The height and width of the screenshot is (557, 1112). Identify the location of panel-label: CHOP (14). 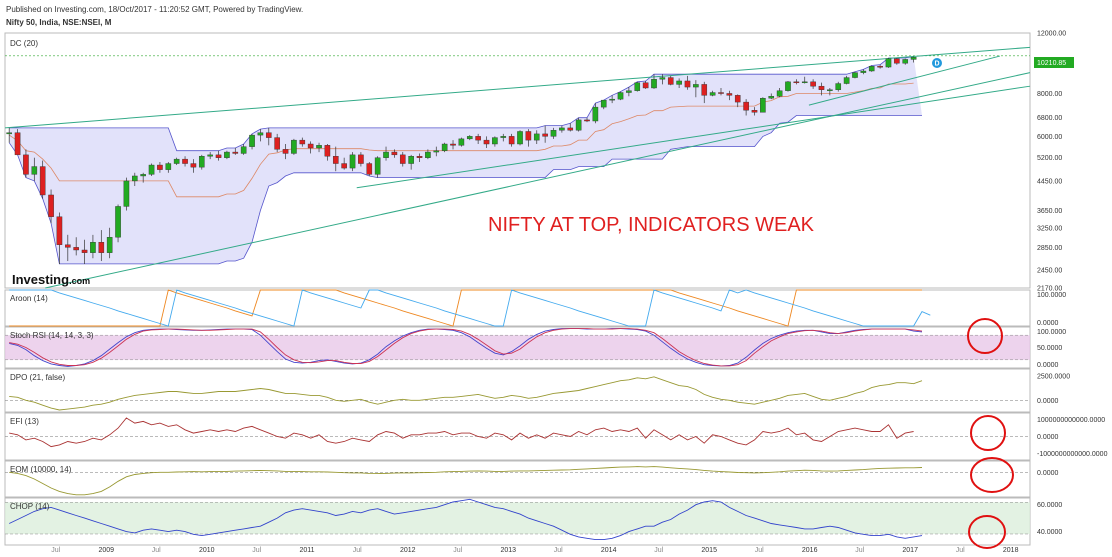
(30, 506).